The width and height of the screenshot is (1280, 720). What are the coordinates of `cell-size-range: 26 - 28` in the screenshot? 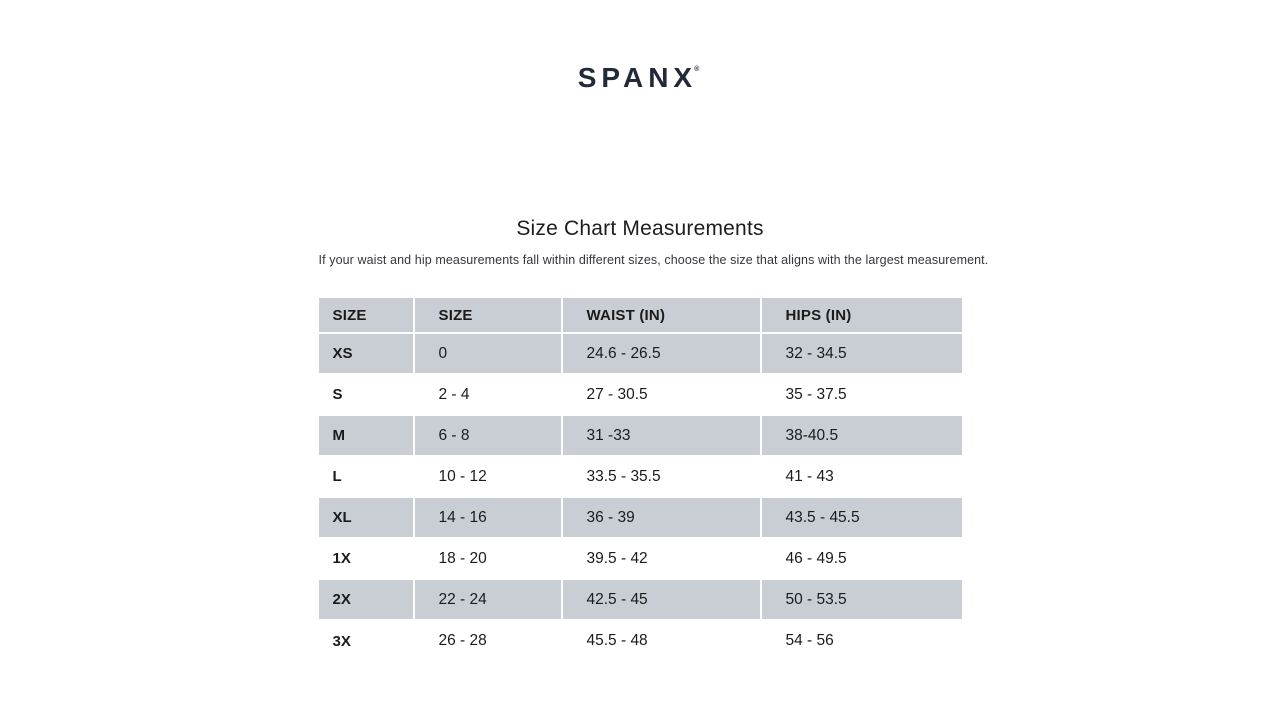 It's located at (488, 640).